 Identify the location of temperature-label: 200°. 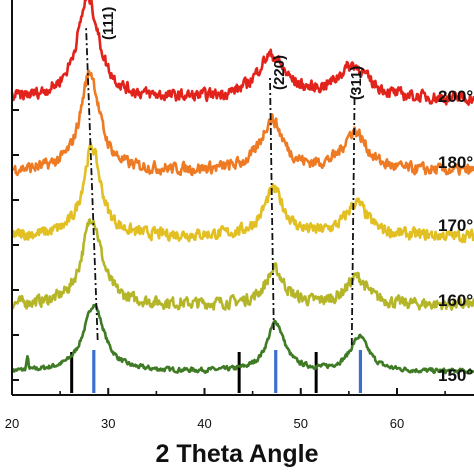
(455, 96).